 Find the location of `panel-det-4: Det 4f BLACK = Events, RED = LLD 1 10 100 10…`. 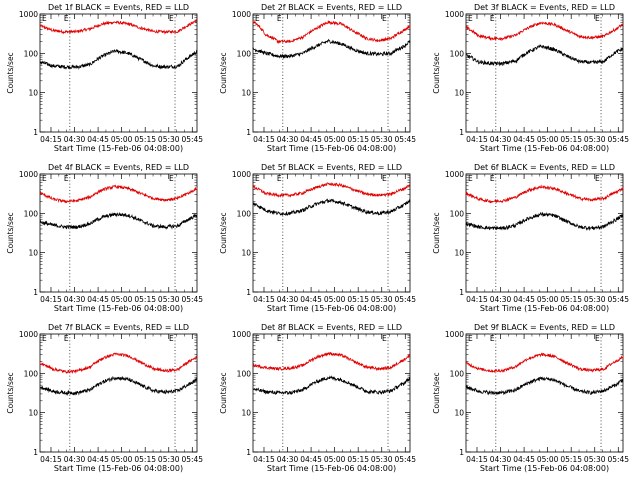

panel-det-4: Det 4f BLACK = Events, RED = LLD 1 10 100 10… is located at coordinates (104, 238).